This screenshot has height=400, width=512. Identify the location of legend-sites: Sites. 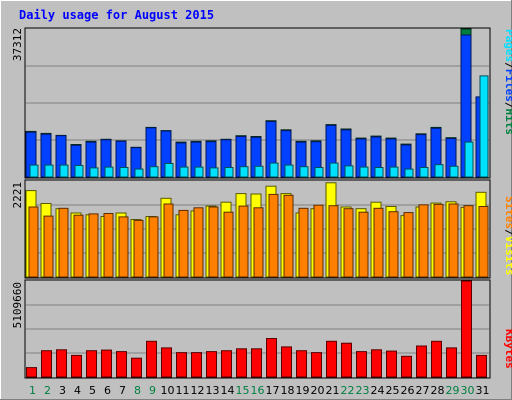
(507, 212).